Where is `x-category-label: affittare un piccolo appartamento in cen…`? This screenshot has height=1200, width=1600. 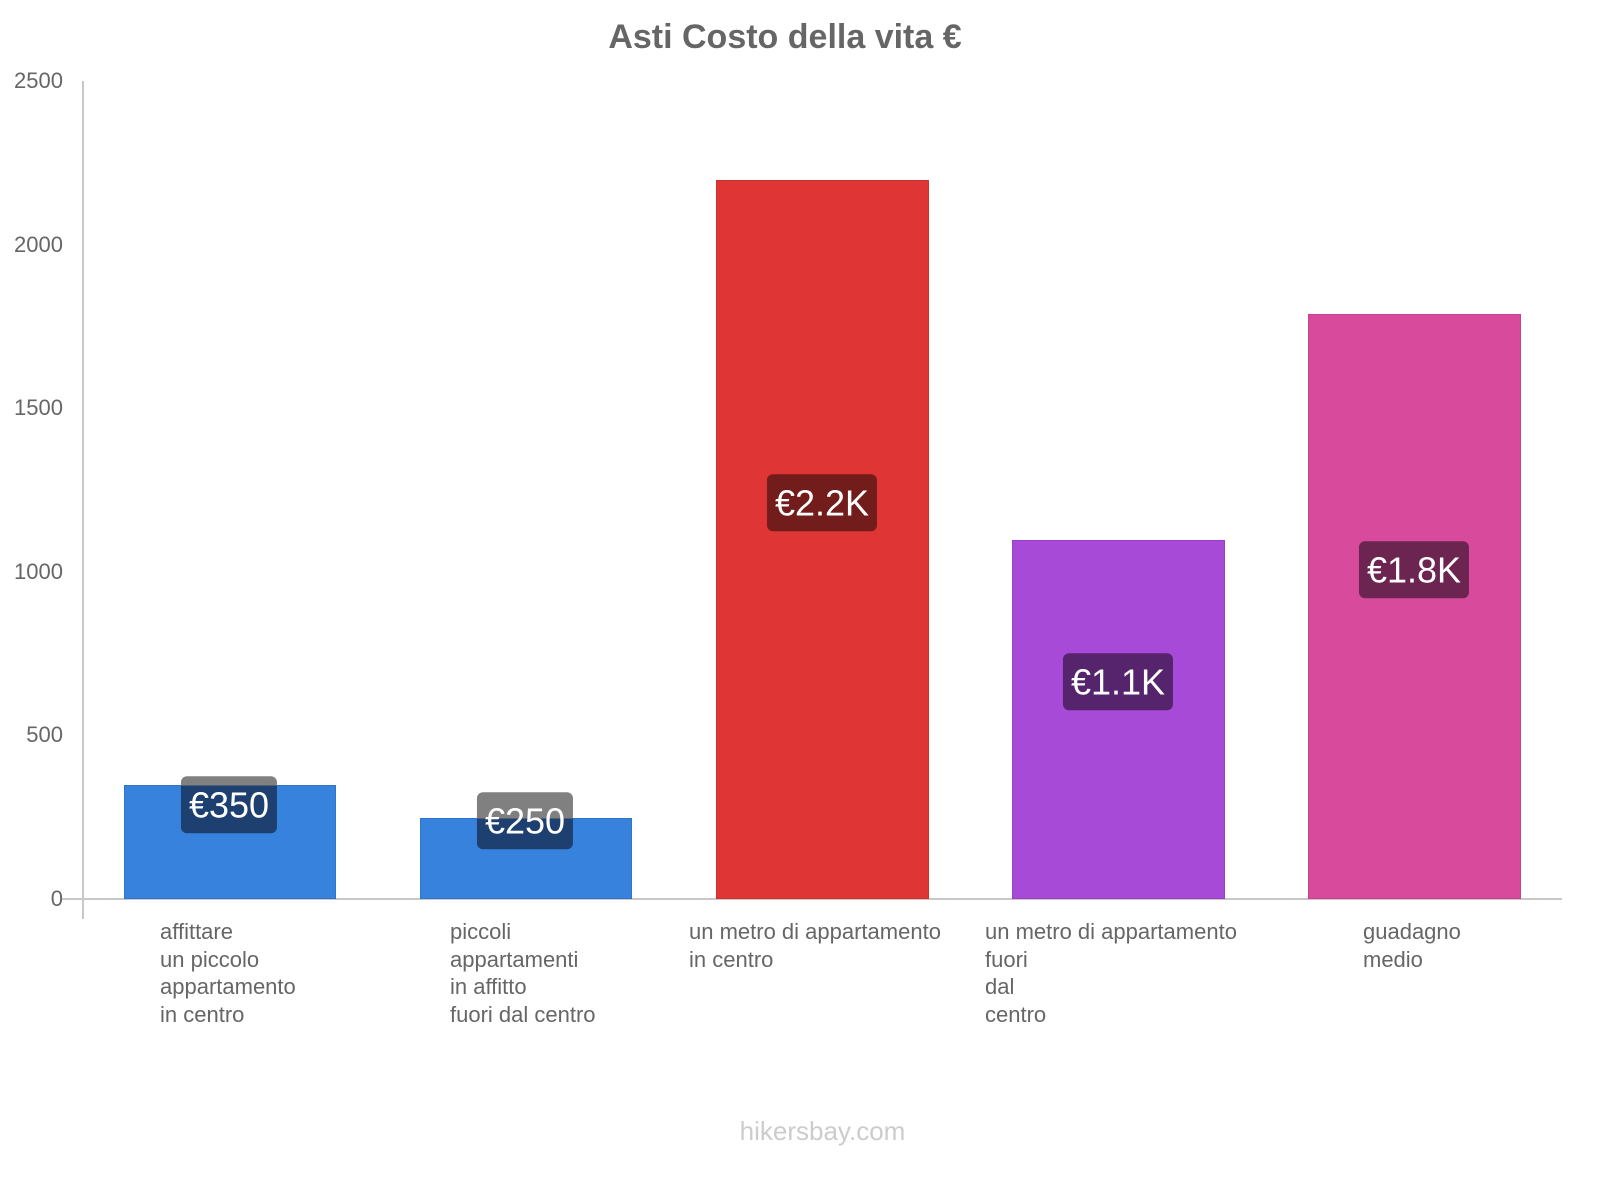 x-category-label: affittare un piccolo appartamento in cen… is located at coordinates (228, 973).